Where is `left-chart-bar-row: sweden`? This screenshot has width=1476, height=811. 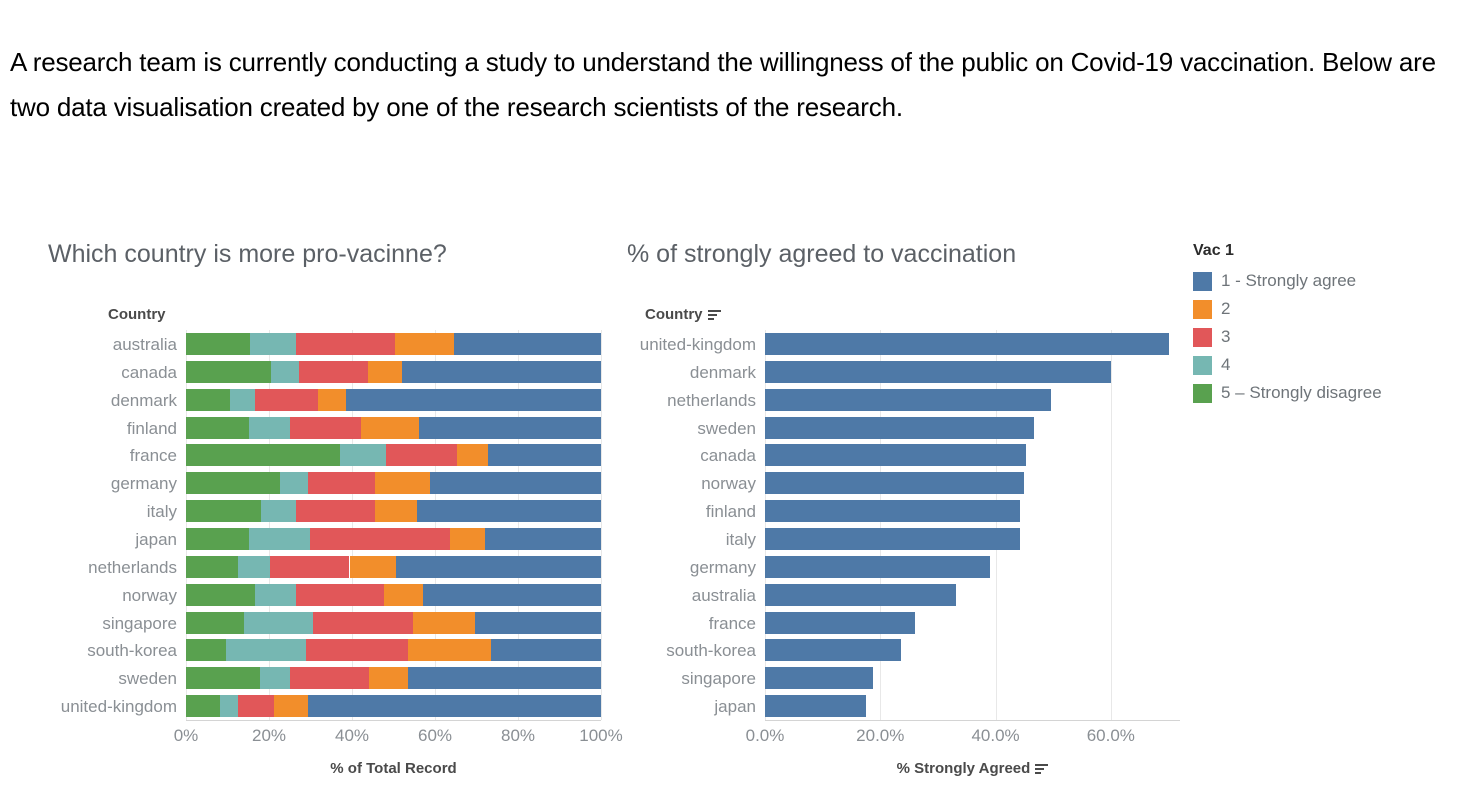 left-chart-bar-row: sweden is located at coordinates (359, 678).